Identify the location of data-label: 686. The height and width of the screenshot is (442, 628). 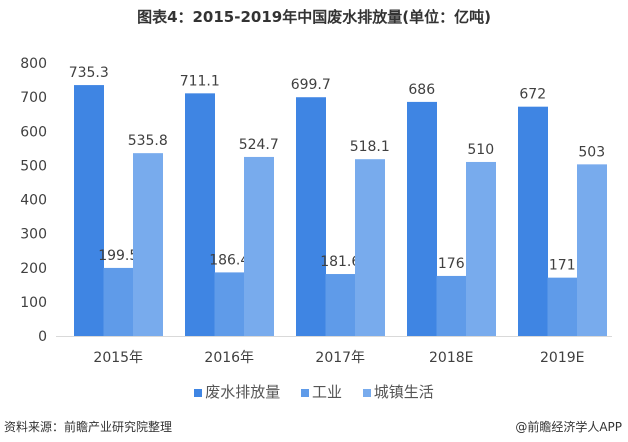
(421, 90).